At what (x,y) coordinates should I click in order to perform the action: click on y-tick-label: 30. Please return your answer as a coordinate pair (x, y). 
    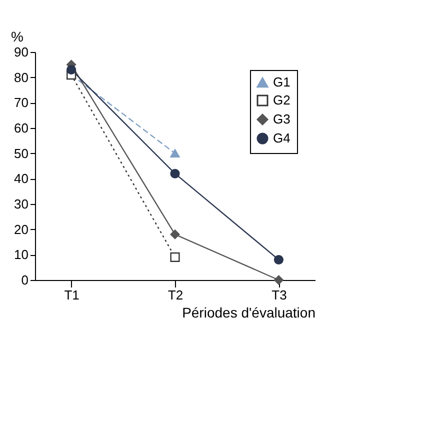
    Looking at the image, I should click on (21, 204).